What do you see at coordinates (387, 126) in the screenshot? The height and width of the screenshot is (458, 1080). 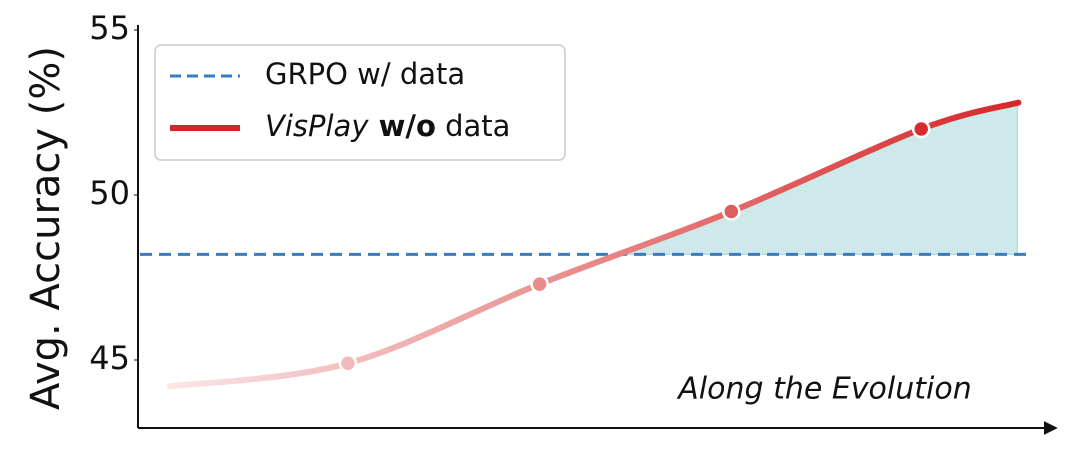 I see `legend-label: VisPlay w/o data` at bounding box center [387, 126].